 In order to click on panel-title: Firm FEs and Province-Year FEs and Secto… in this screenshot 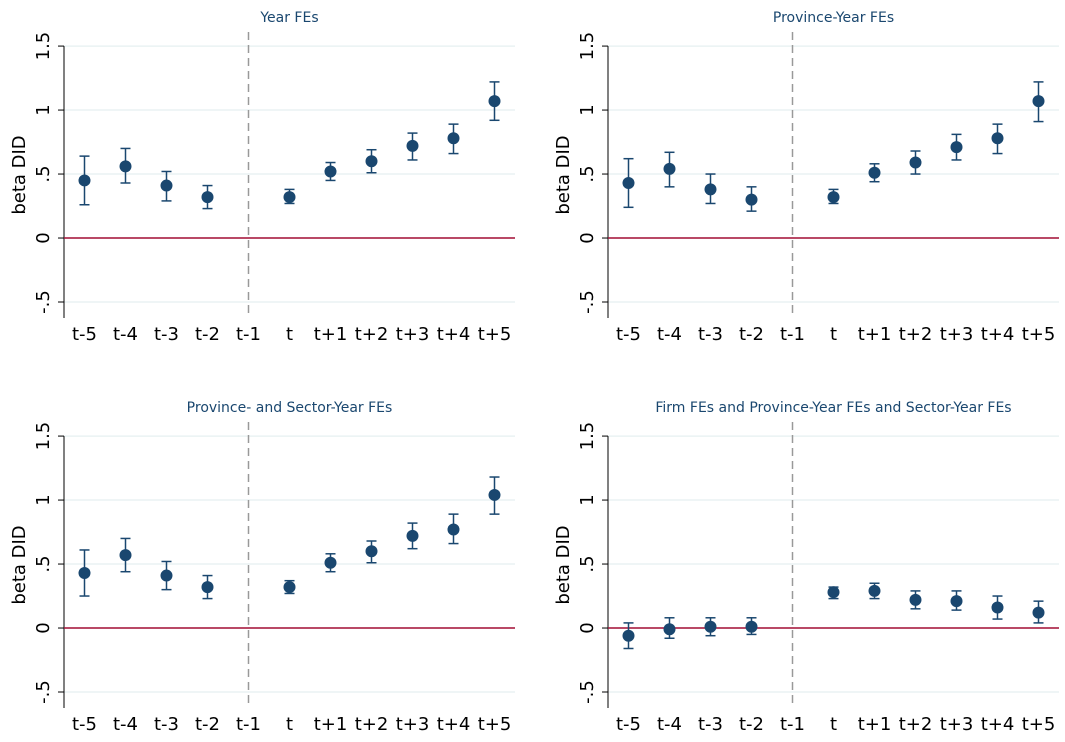, I will do `click(833, 408)`.